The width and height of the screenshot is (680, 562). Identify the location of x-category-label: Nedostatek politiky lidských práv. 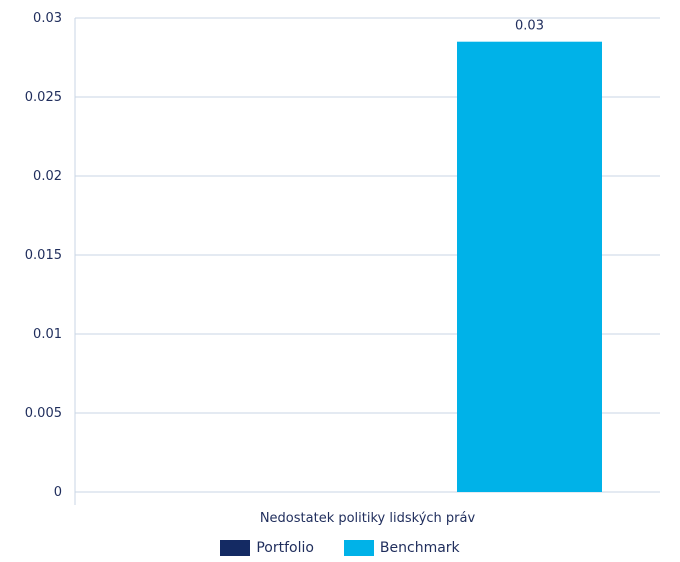
(368, 518).